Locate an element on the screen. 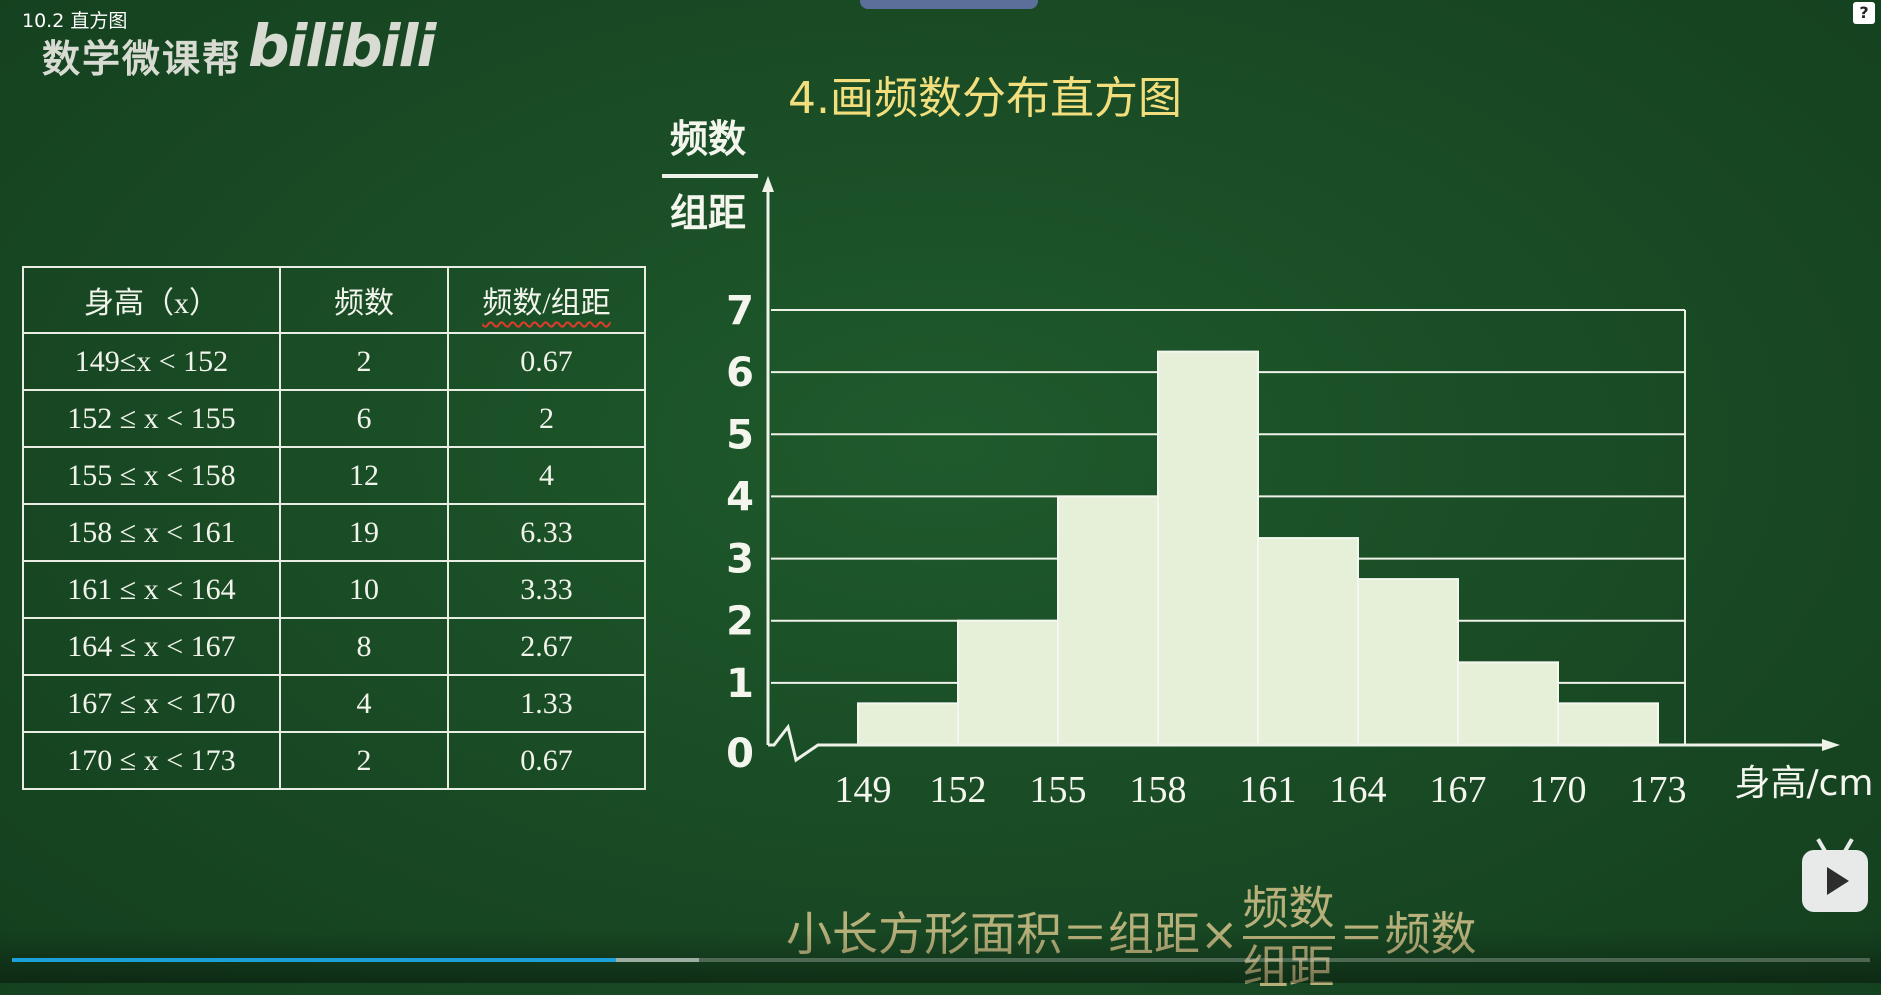  header-frequency-per-width-text: 频数/组距 is located at coordinates (546, 303).